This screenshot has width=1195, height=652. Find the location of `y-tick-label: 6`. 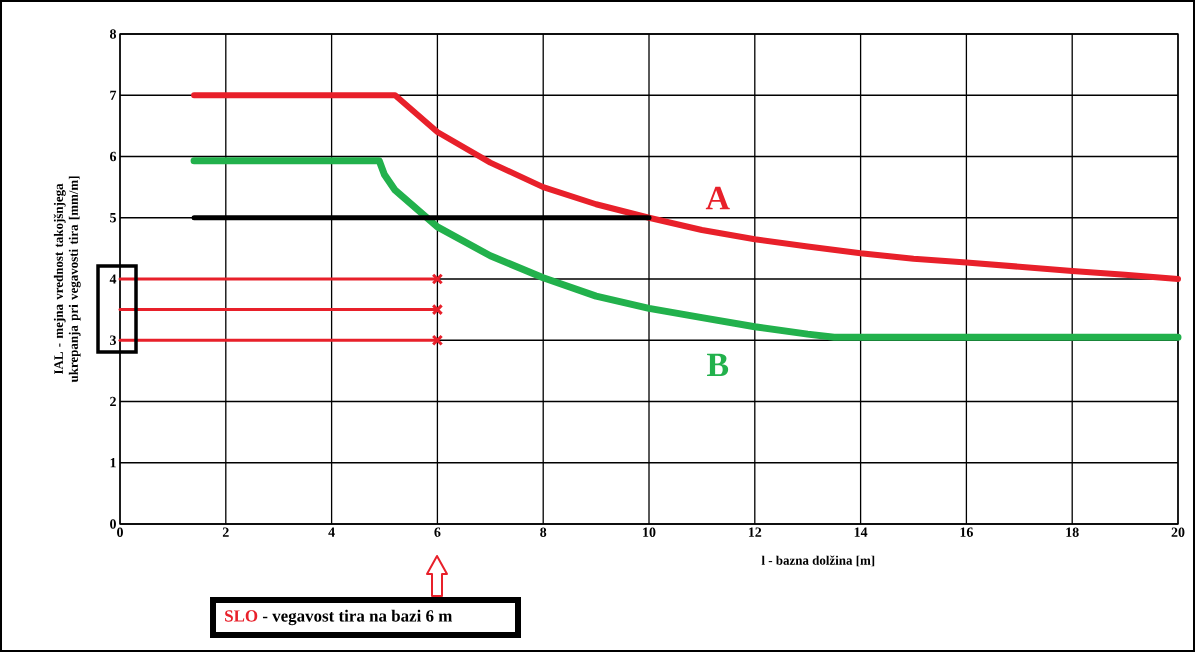

y-tick-label: 6 is located at coordinates (113, 156).